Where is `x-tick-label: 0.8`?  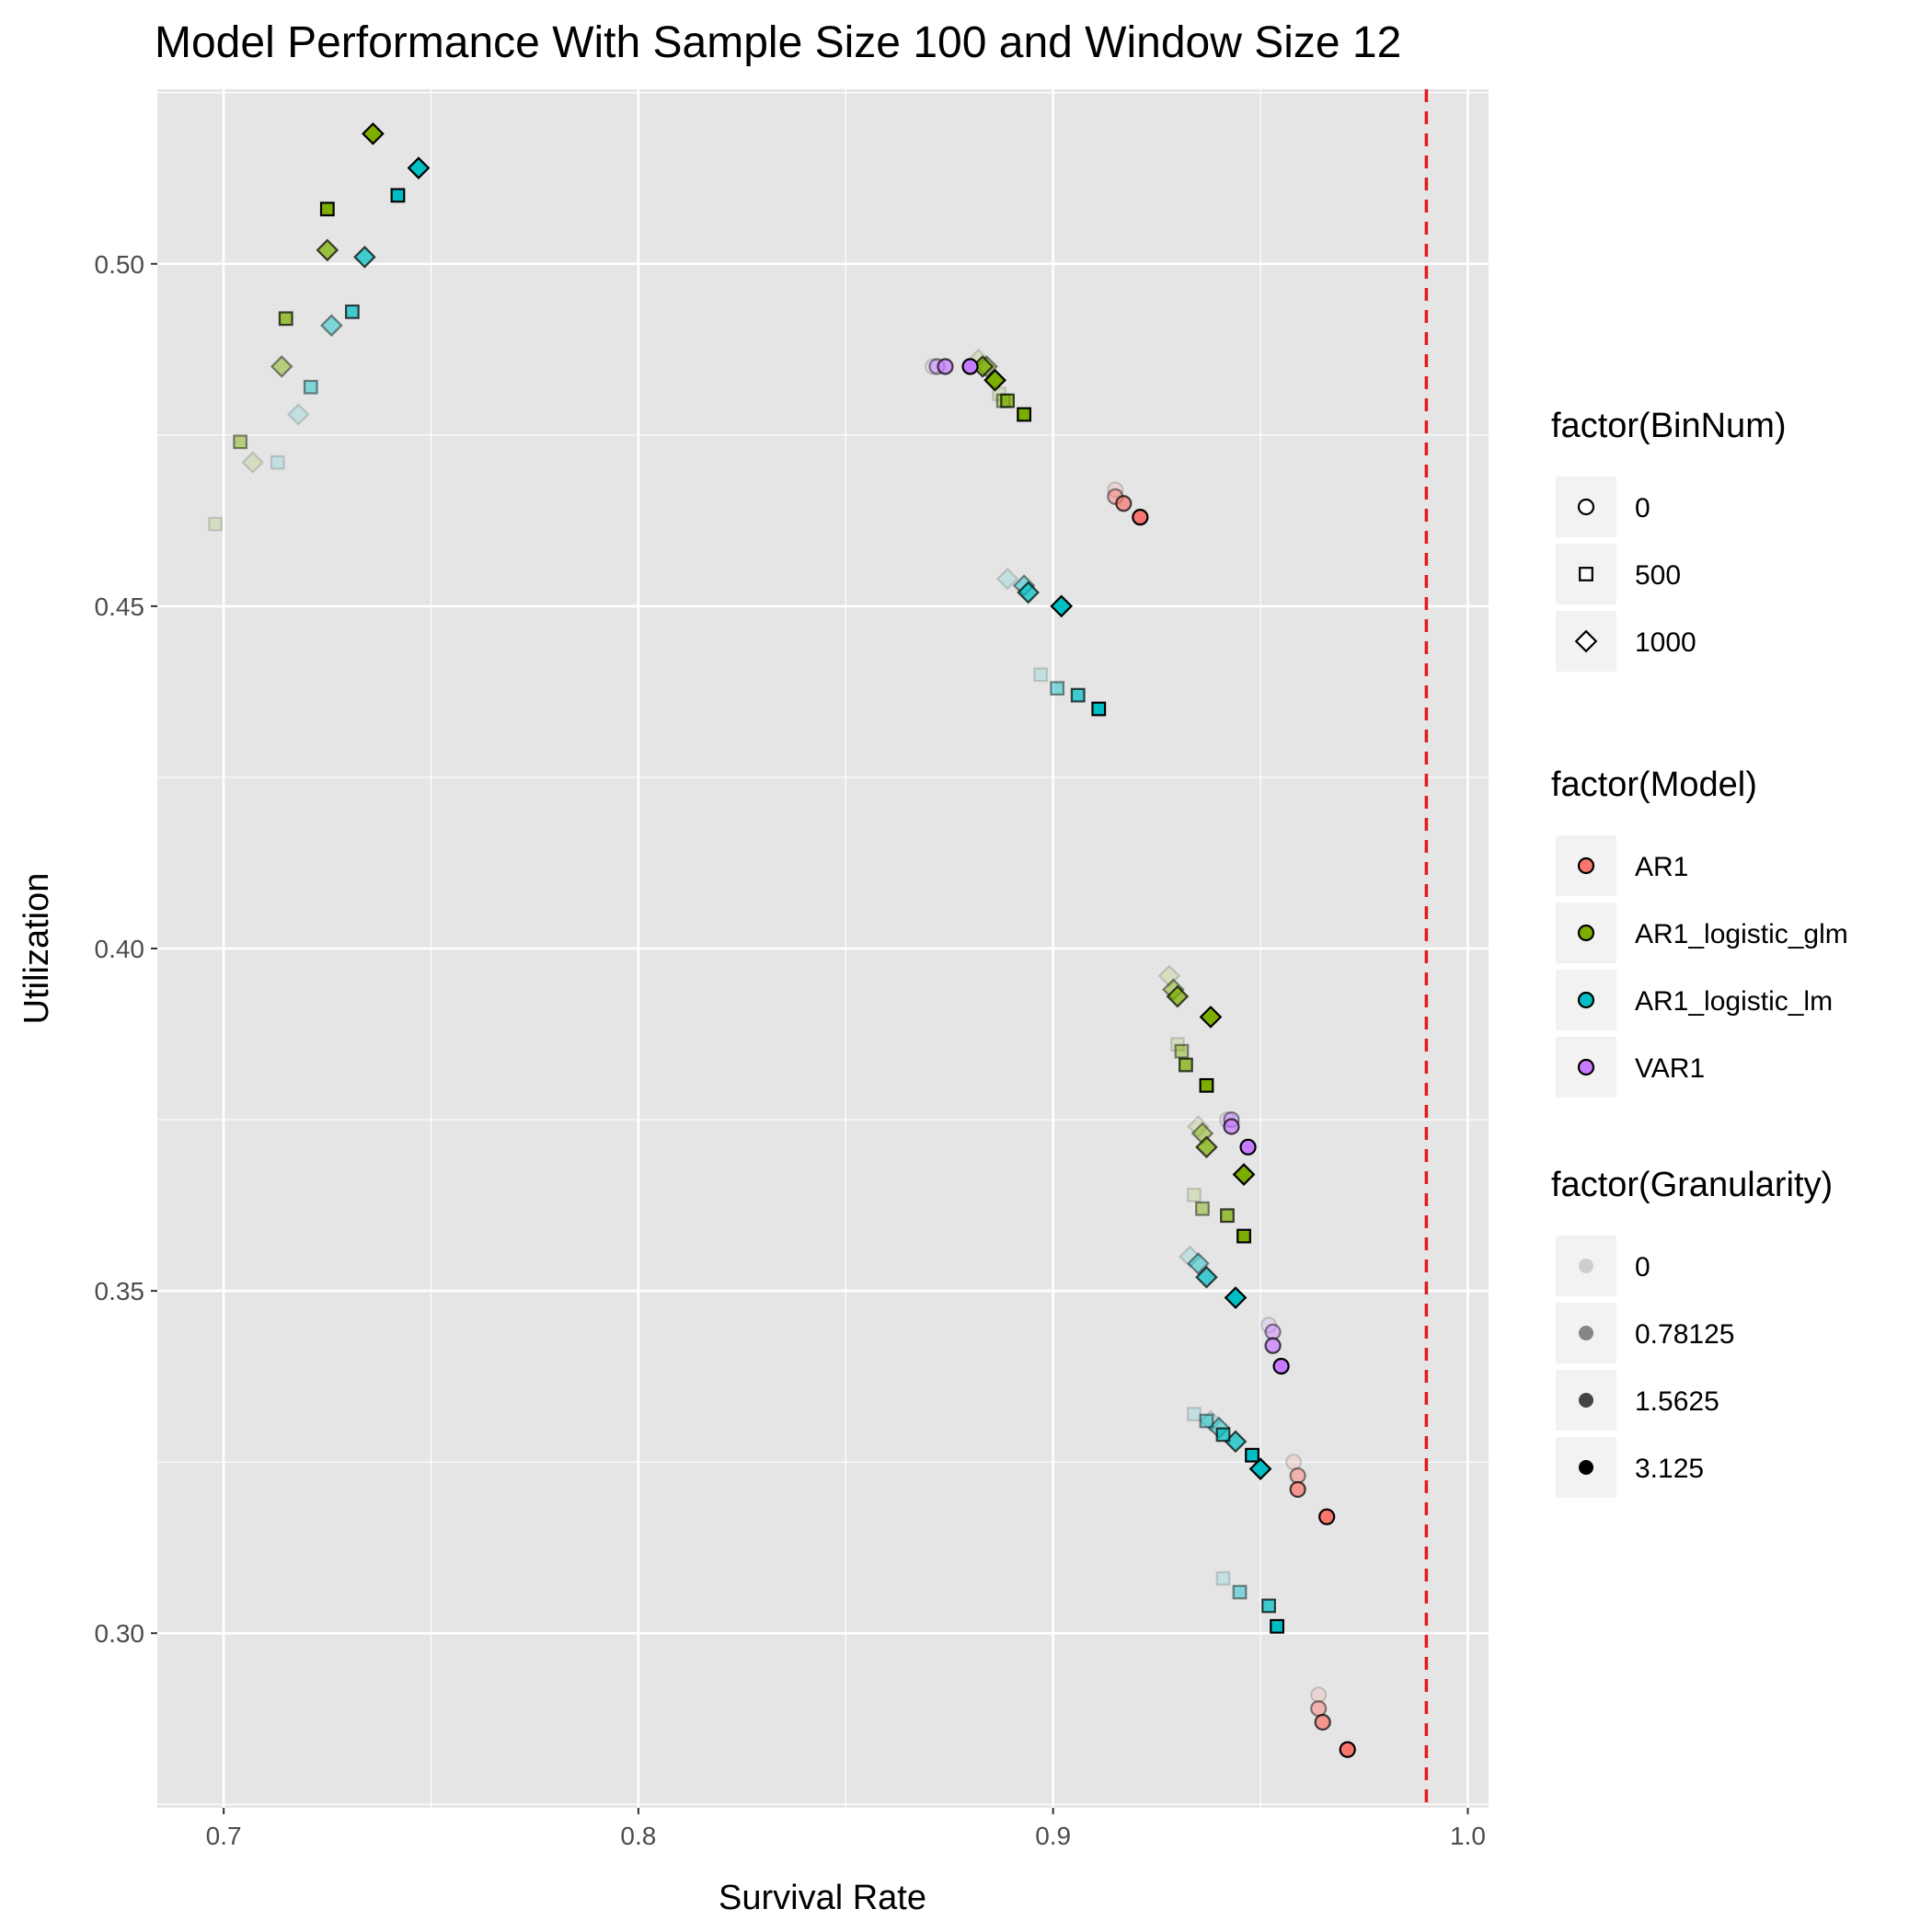 x-tick-label: 0.8 is located at coordinates (638, 1836).